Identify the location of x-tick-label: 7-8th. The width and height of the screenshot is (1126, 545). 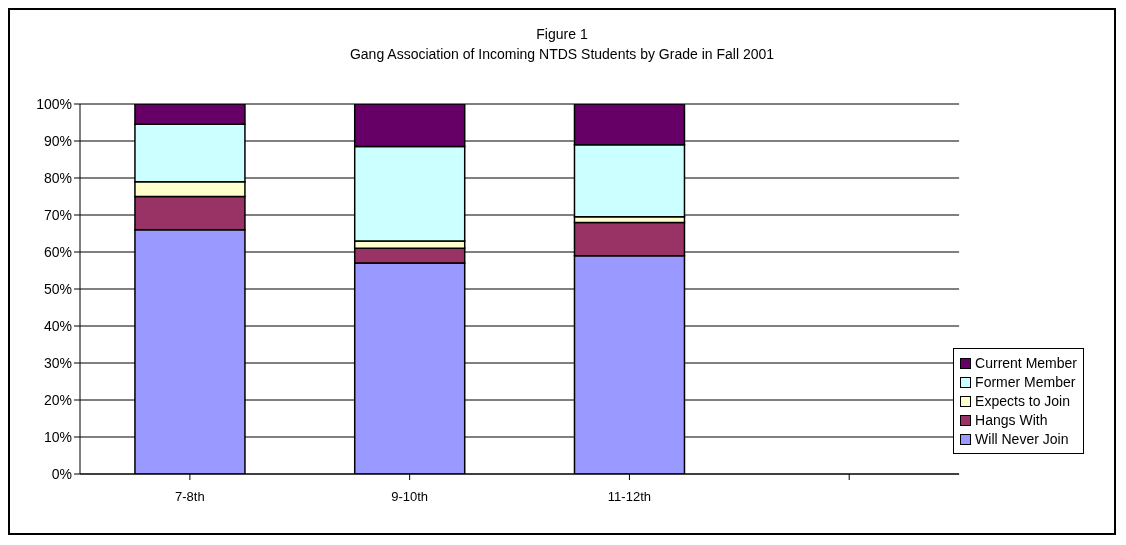
(190, 497).